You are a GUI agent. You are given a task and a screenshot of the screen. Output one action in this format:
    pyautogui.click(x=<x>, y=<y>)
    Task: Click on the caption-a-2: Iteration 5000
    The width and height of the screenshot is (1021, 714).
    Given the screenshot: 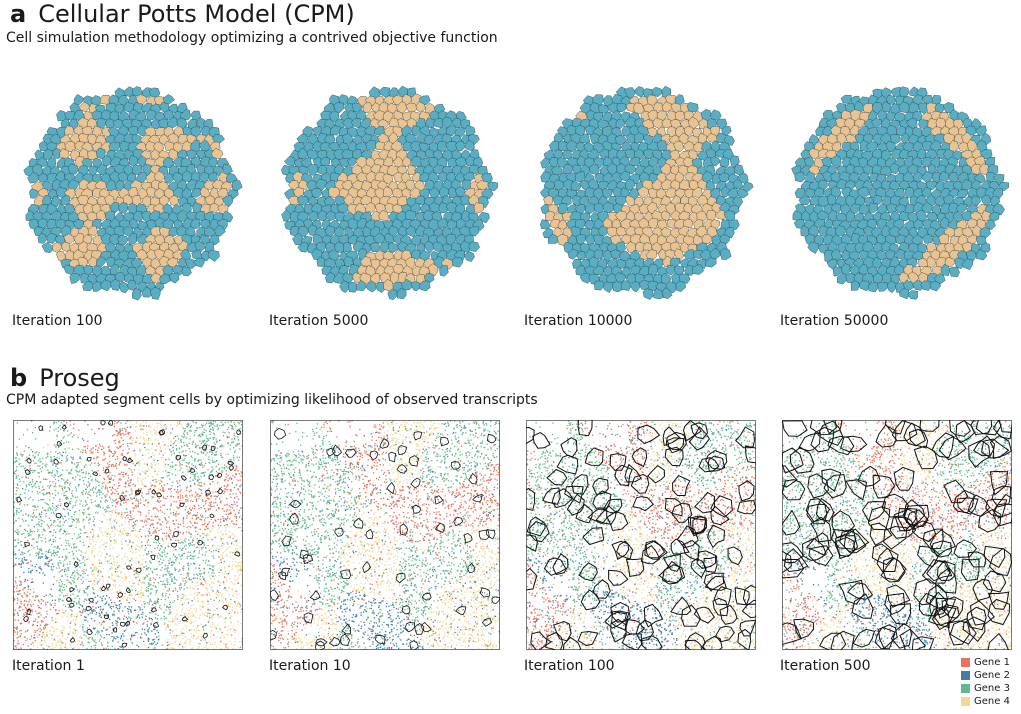 What is the action you would take?
    pyautogui.click(x=318, y=321)
    